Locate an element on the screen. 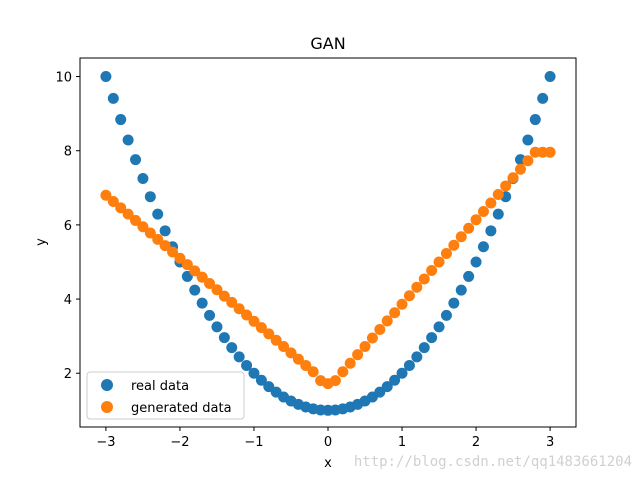 The image size is (640, 480). x-tick-label: 3 is located at coordinates (550, 442).